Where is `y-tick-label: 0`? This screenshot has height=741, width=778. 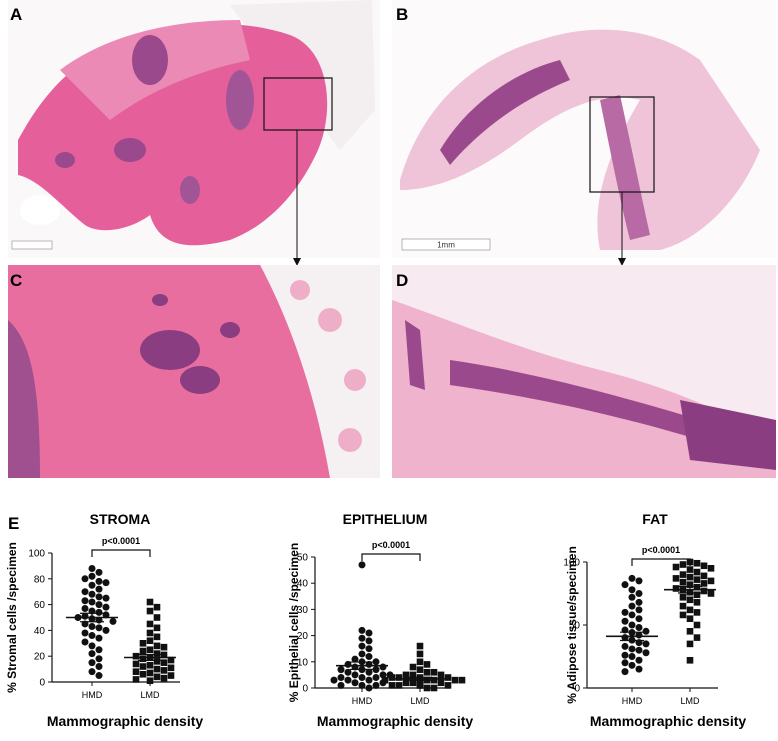
y-tick-label: 0 is located at coordinates (577, 689).